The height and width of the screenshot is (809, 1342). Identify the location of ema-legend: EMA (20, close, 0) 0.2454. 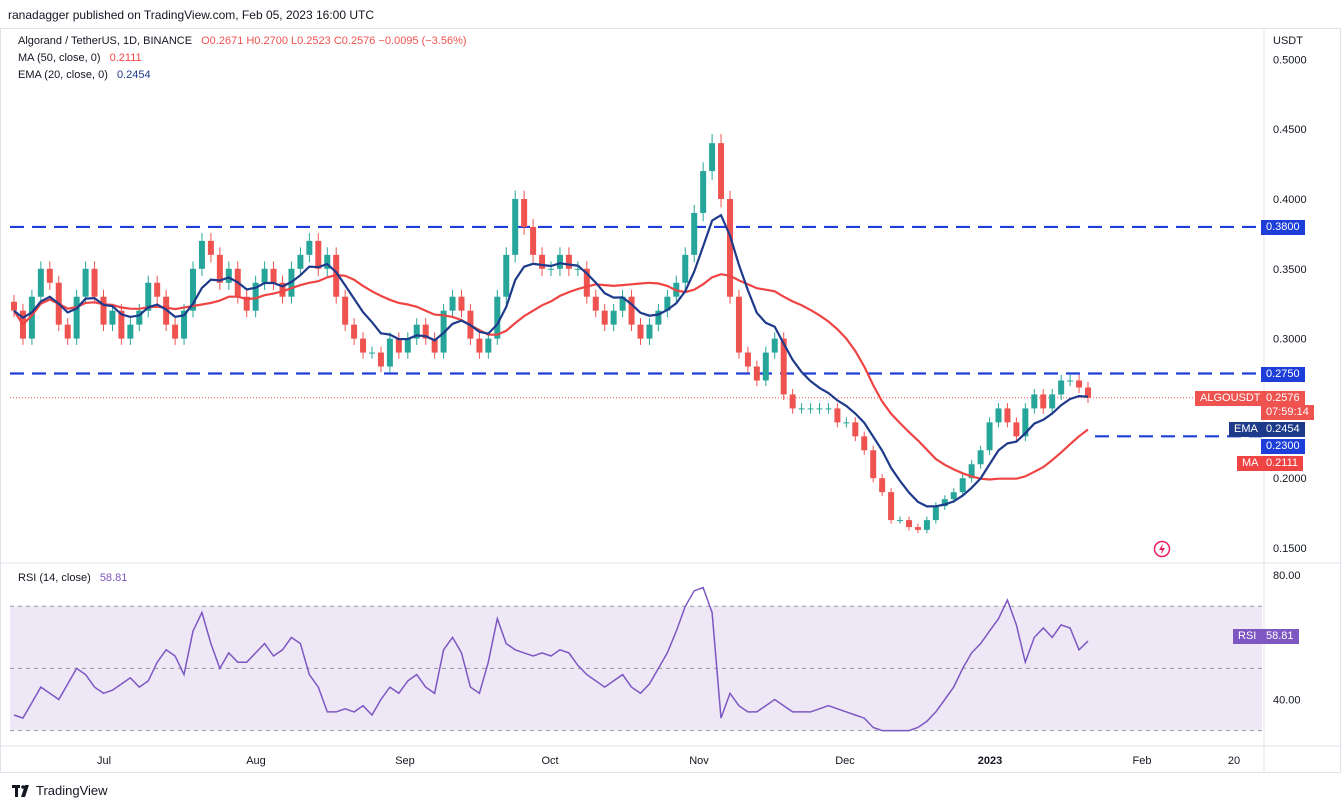
(84, 75).